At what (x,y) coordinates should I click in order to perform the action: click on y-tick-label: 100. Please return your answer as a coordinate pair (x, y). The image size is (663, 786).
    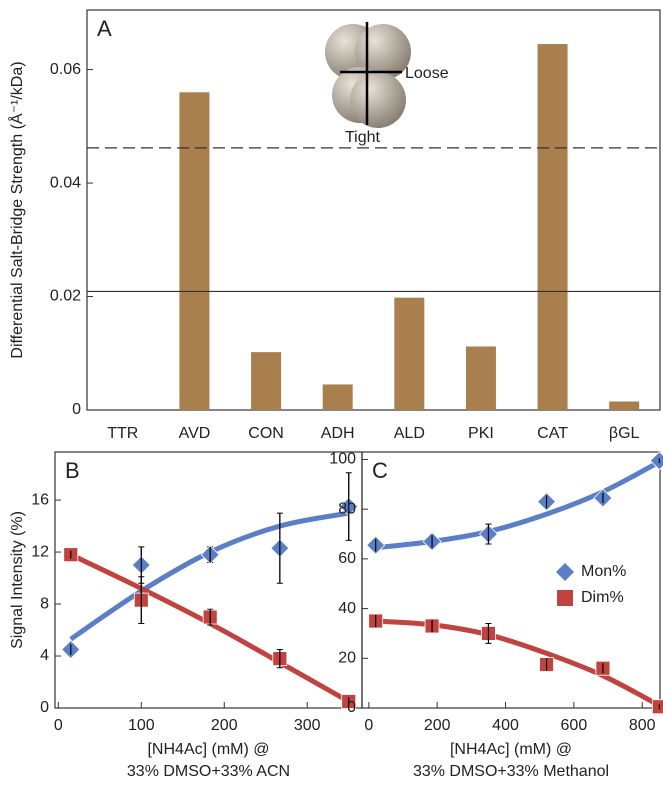
    Looking at the image, I should click on (342, 459).